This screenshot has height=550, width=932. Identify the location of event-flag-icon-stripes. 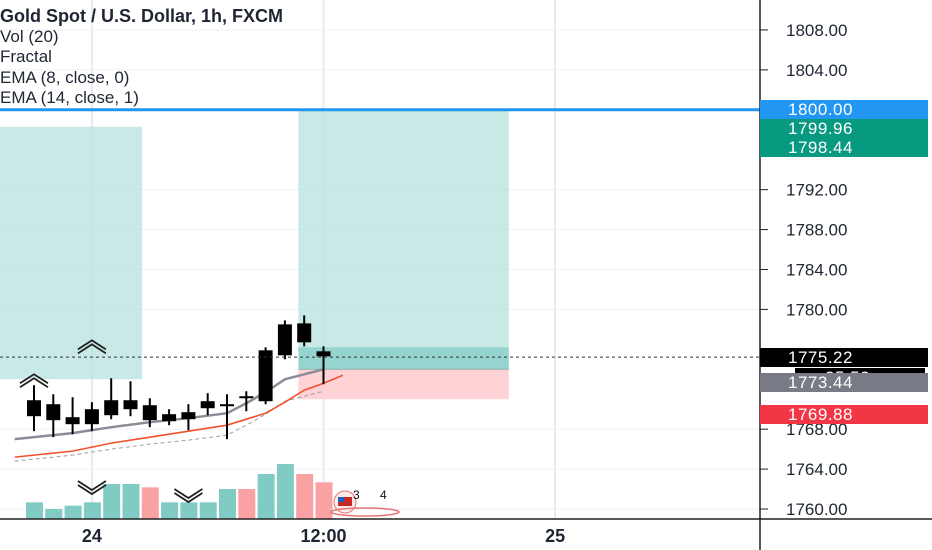
(345, 501).